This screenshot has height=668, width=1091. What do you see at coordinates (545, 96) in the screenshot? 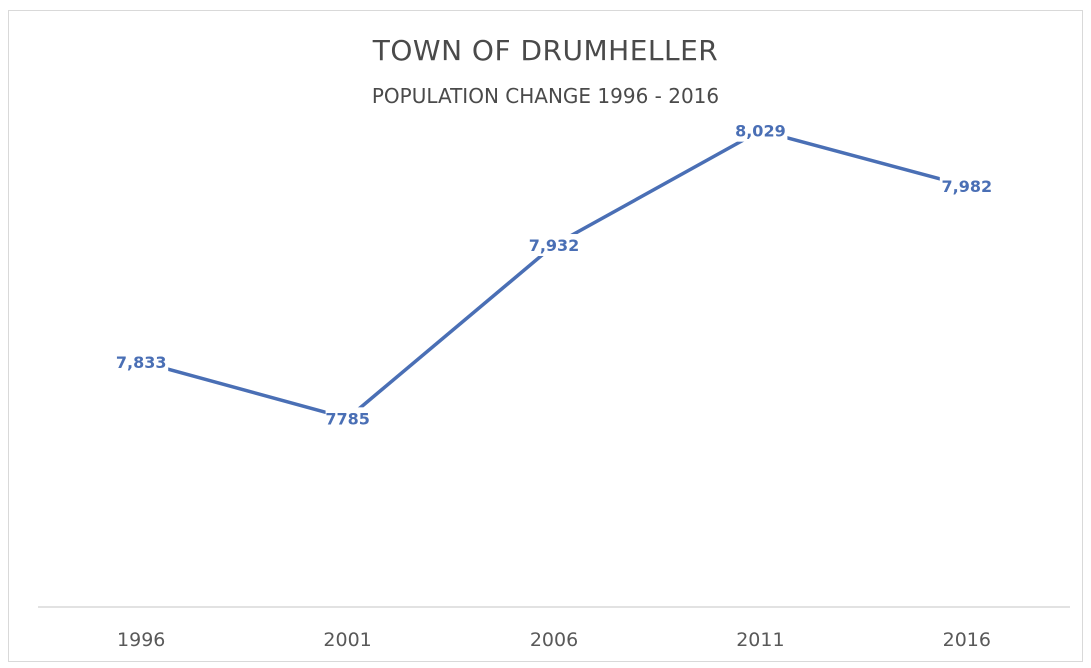
I see `chart-subtitle: POPULATION CHANGE 1996 - 2016` at bounding box center [545, 96].